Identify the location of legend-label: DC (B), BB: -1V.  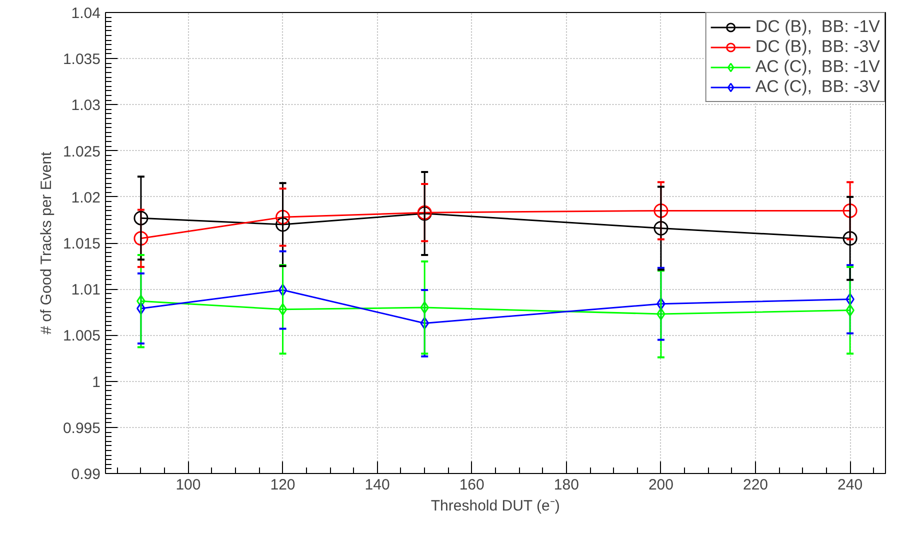
(817, 27).